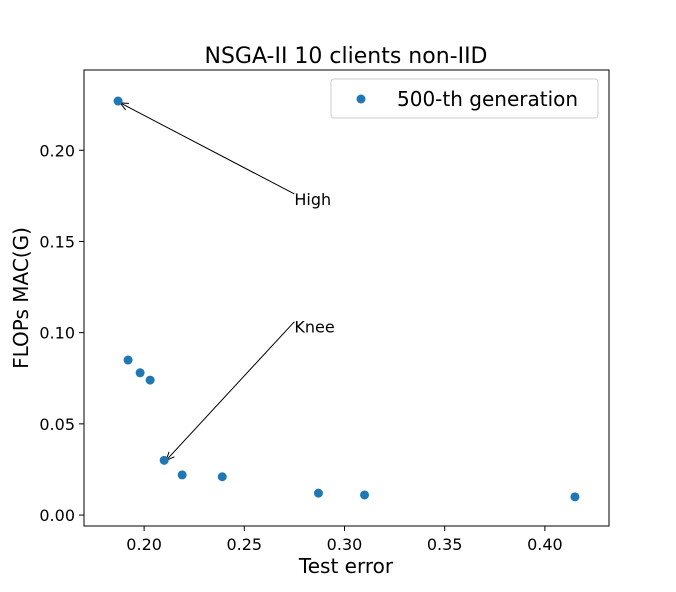  Describe the element at coordinates (57, 241) in the screenshot. I see `y-tick-label: 0.15` at that location.